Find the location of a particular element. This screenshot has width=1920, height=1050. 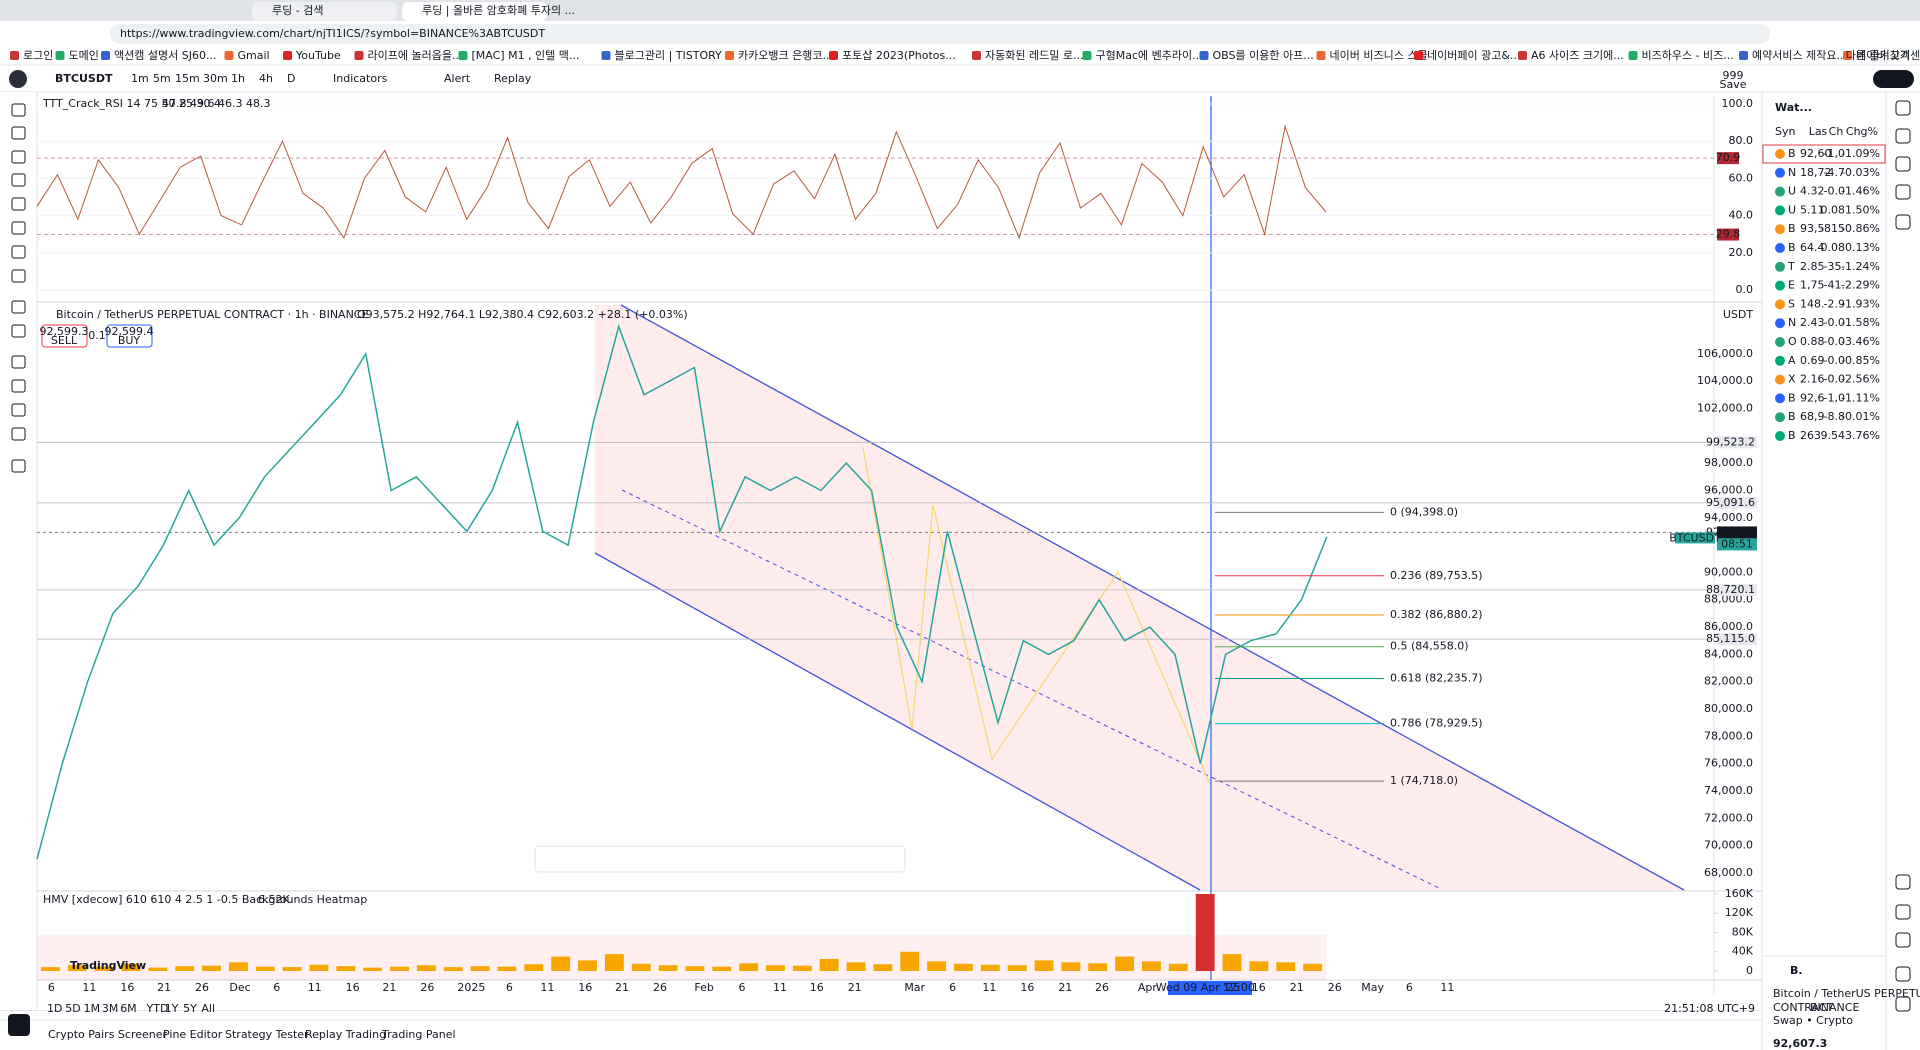

save-label: Save is located at coordinates (1732, 84).